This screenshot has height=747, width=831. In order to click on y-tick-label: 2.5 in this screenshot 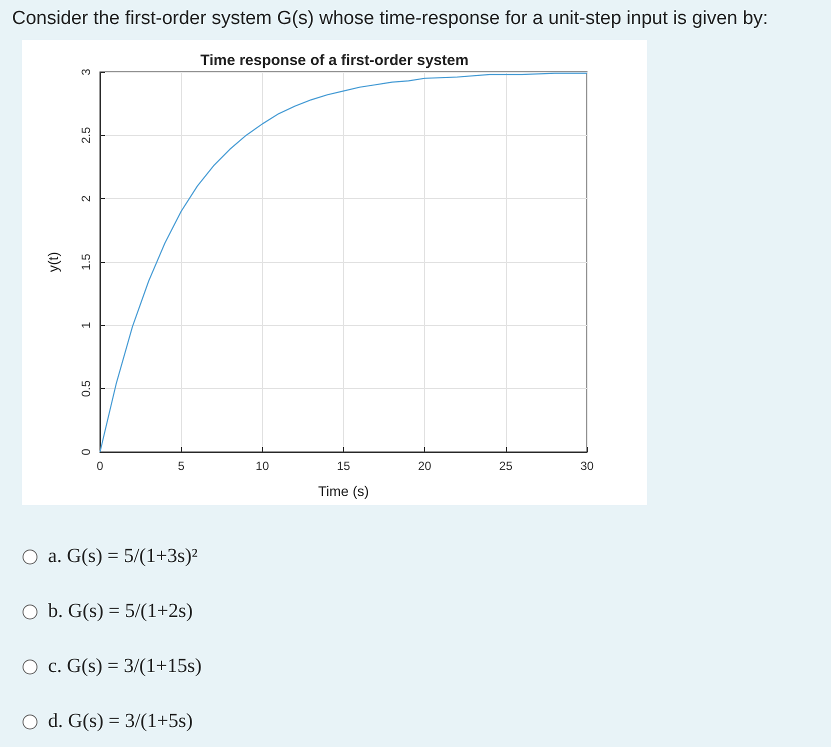, I will do `click(86, 135)`.